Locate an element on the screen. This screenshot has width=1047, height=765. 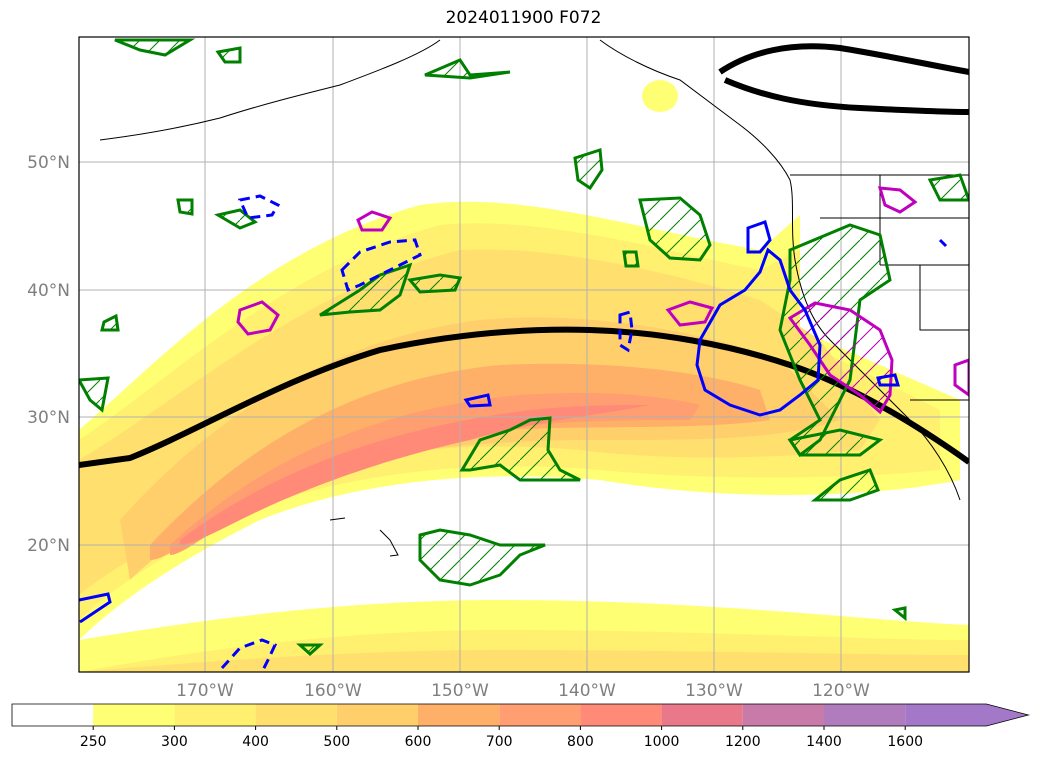
colorbar: 250 300 400 500 600 700 800 1000 1200 1400 1600 is located at coordinates (520, 726).